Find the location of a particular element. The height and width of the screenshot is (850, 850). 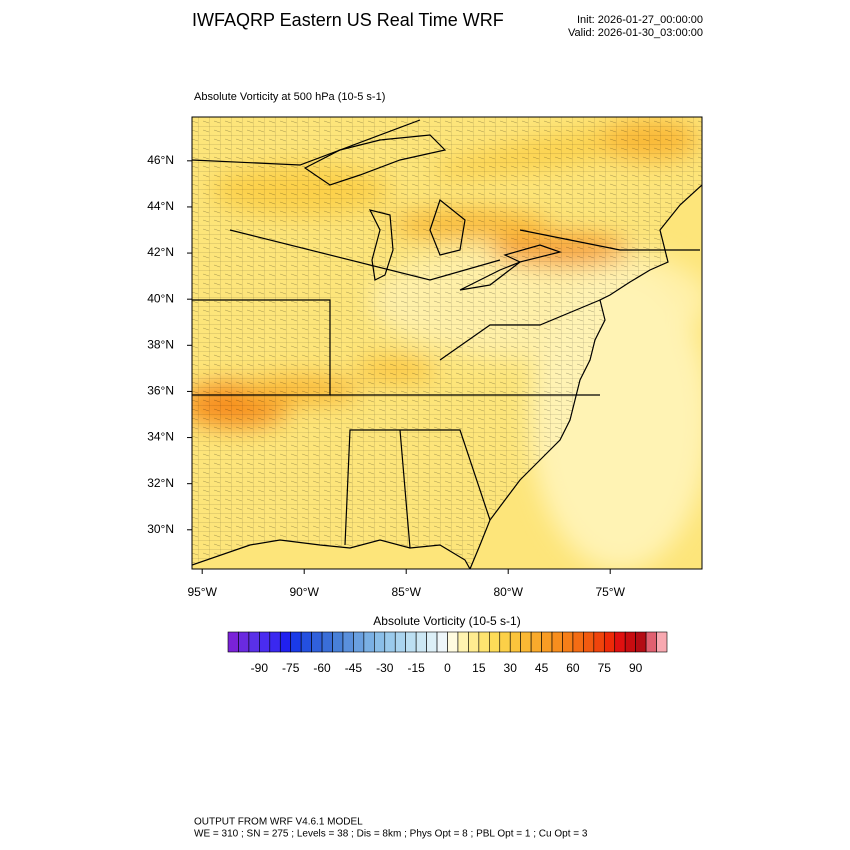

colorbar-title: Absolute Vorticity (10-5 s-1) is located at coordinates (446, 621).